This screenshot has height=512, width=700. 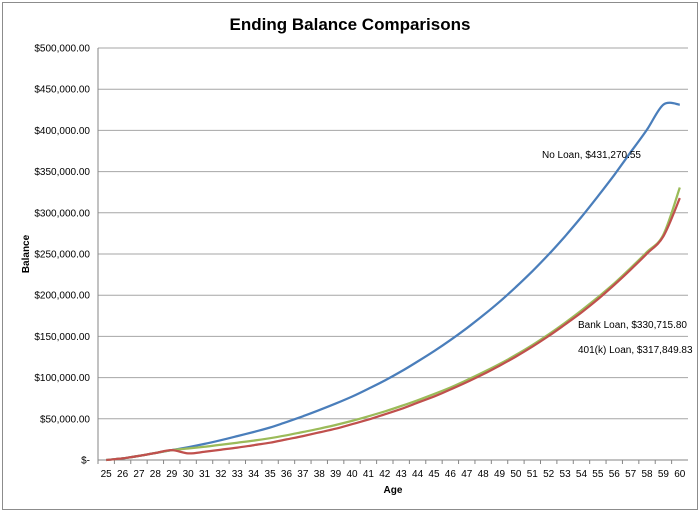 I want to click on x-tick-label: 38, so click(x=320, y=474).